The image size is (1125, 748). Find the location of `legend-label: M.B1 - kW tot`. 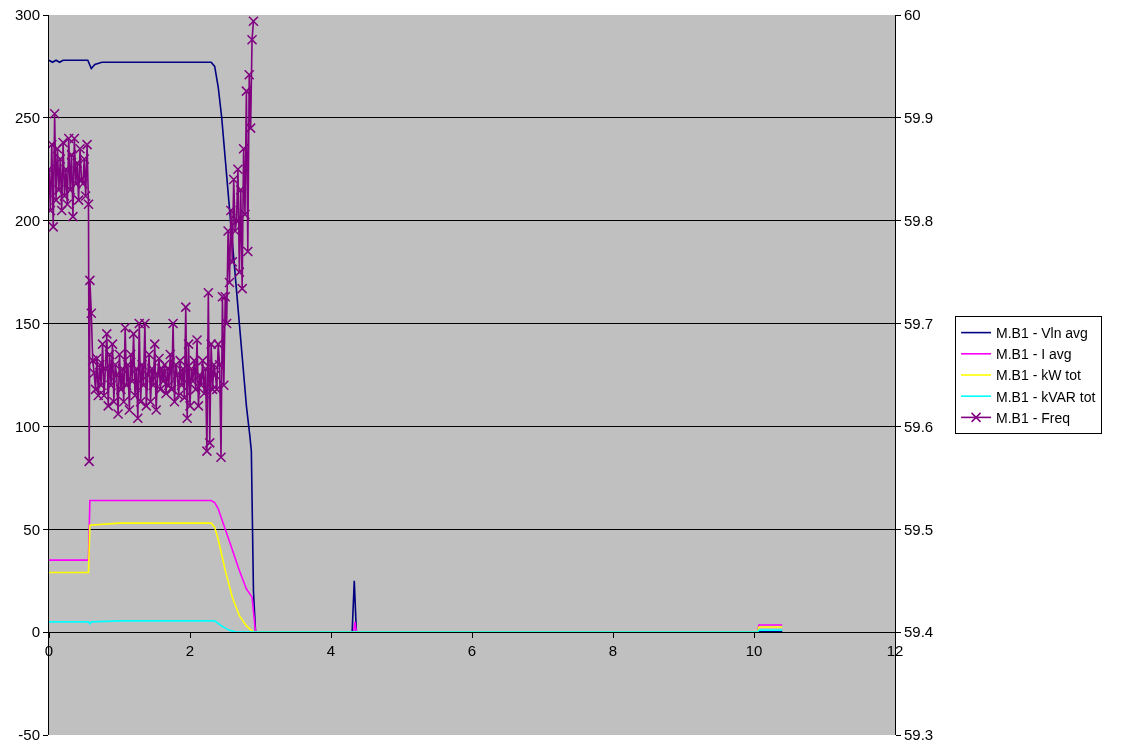

legend-label: M.B1 - kW tot is located at coordinates (1038, 375).